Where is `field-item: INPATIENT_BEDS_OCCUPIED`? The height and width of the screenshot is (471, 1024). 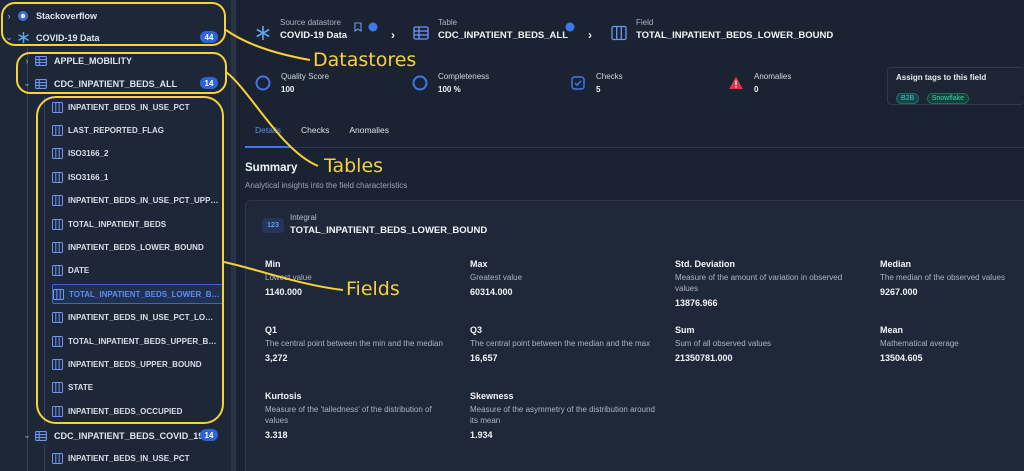 field-item: INPATIENT_BEDS_OCCUPIED is located at coordinates (138, 411).